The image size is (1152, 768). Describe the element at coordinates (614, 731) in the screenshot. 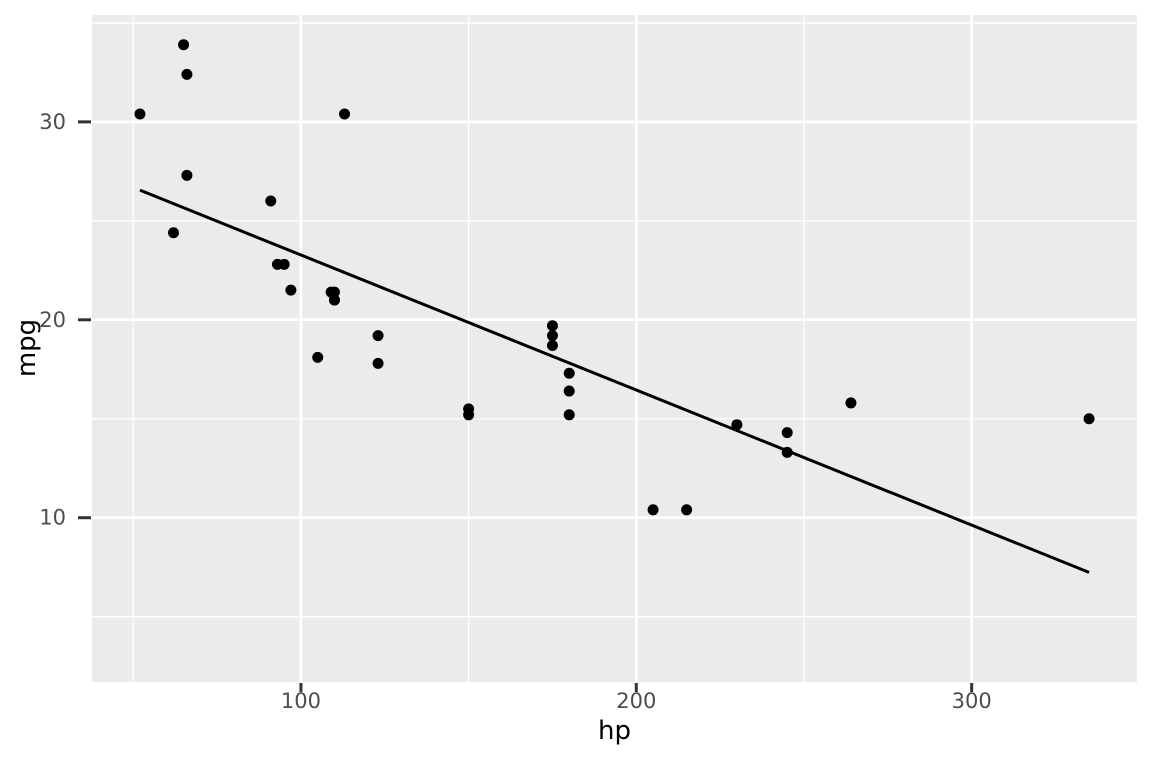

I see `x-axis-title: hp` at that location.